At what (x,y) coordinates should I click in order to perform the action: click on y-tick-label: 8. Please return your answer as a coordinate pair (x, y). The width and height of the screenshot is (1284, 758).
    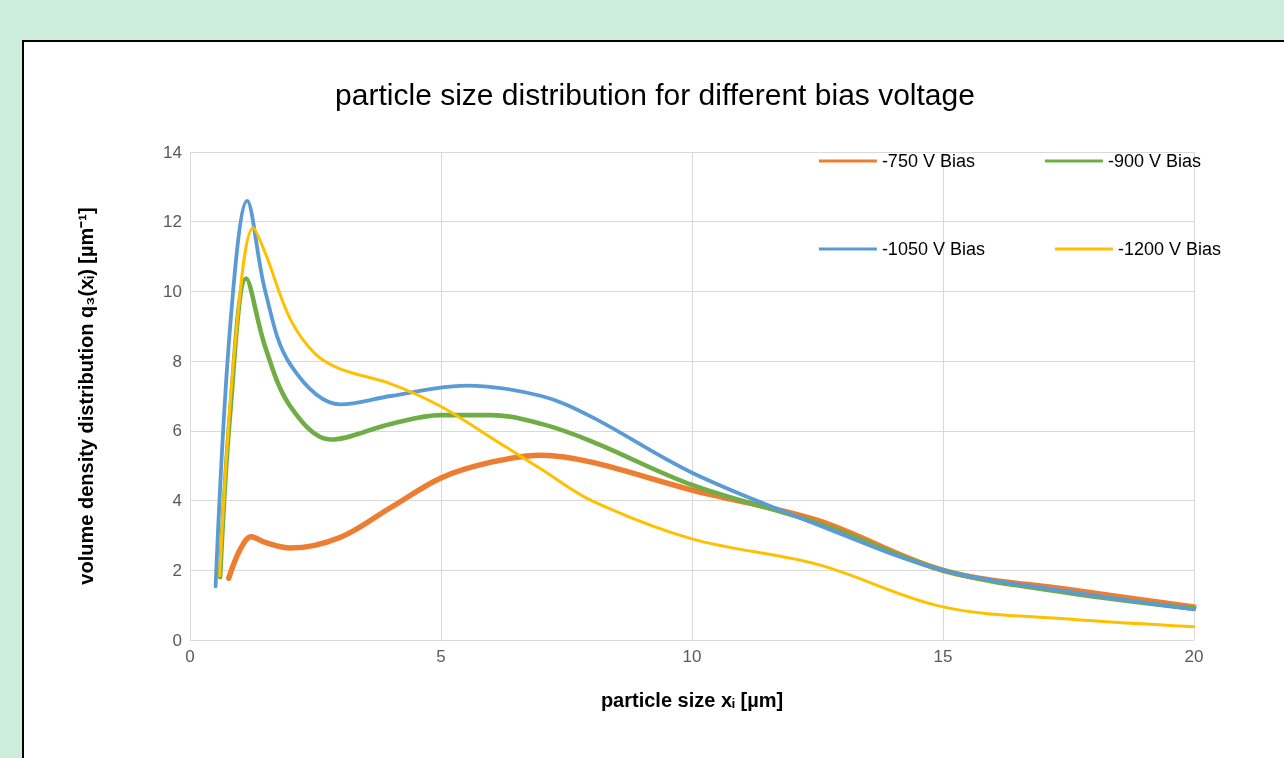
    Looking at the image, I should click on (177, 361).